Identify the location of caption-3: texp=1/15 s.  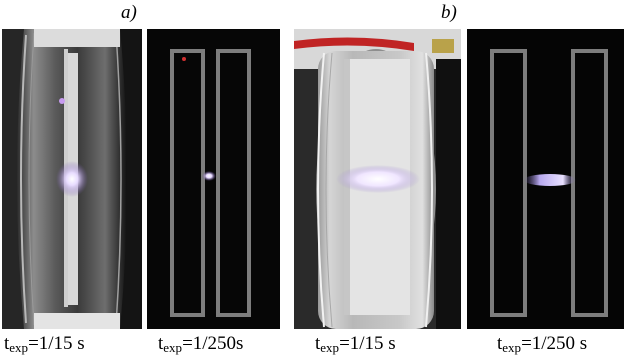
(355, 344).